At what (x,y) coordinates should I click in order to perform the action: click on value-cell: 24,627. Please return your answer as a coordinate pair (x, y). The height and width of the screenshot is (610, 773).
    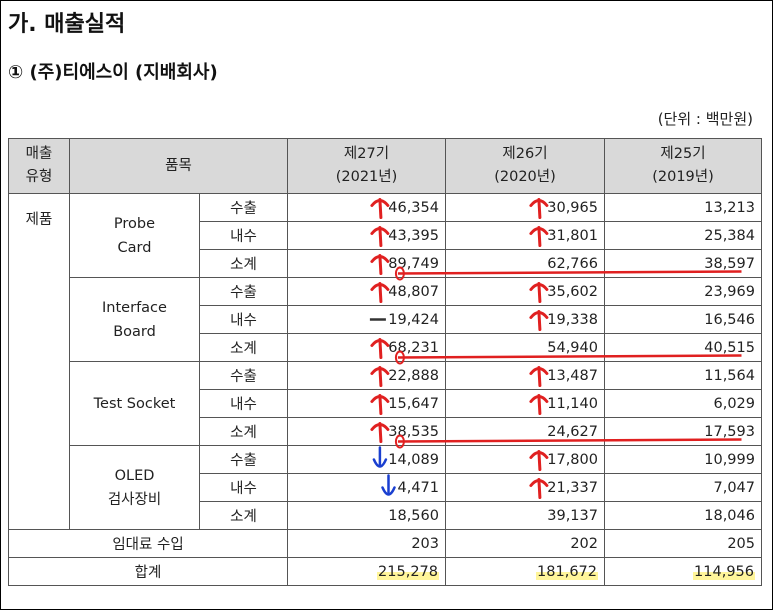
    Looking at the image, I should click on (525, 431).